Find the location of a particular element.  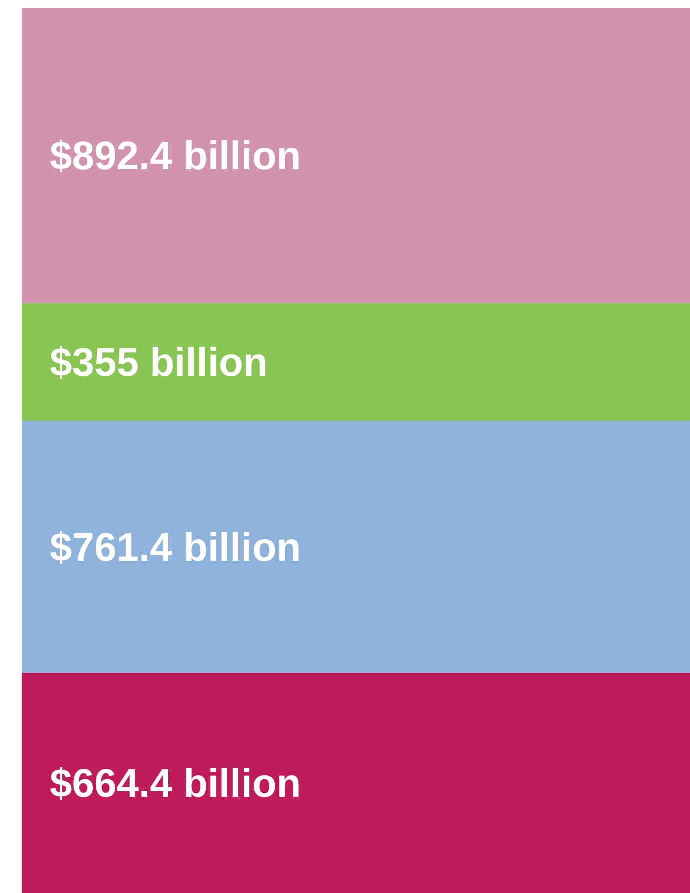

data-label: $761.4 billion is located at coordinates (176, 548).